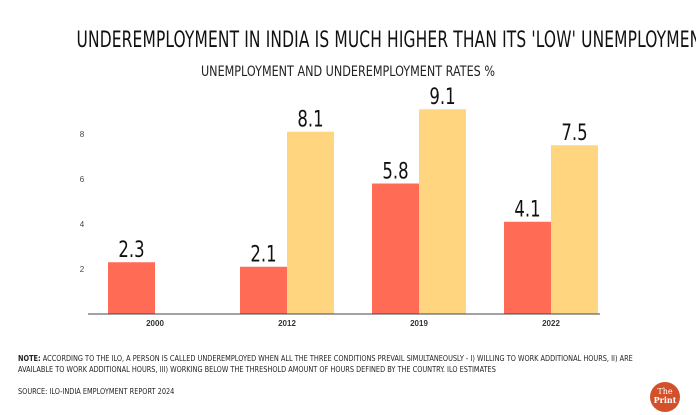 The height and width of the screenshot is (415, 696). Describe the element at coordinates (82, 269) in the screenshot. I see `y-tick-label: 2` at that location.